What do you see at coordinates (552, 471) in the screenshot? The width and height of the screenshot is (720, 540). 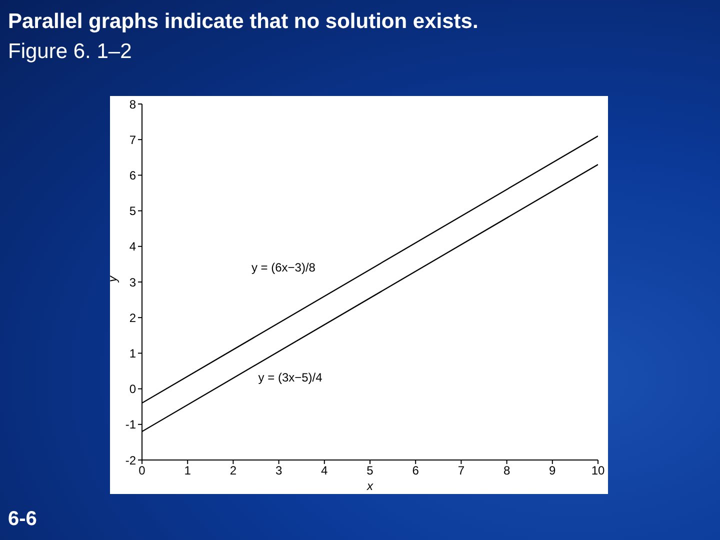 I see `x-tick-label: 9` at bounding box center [552, 471].